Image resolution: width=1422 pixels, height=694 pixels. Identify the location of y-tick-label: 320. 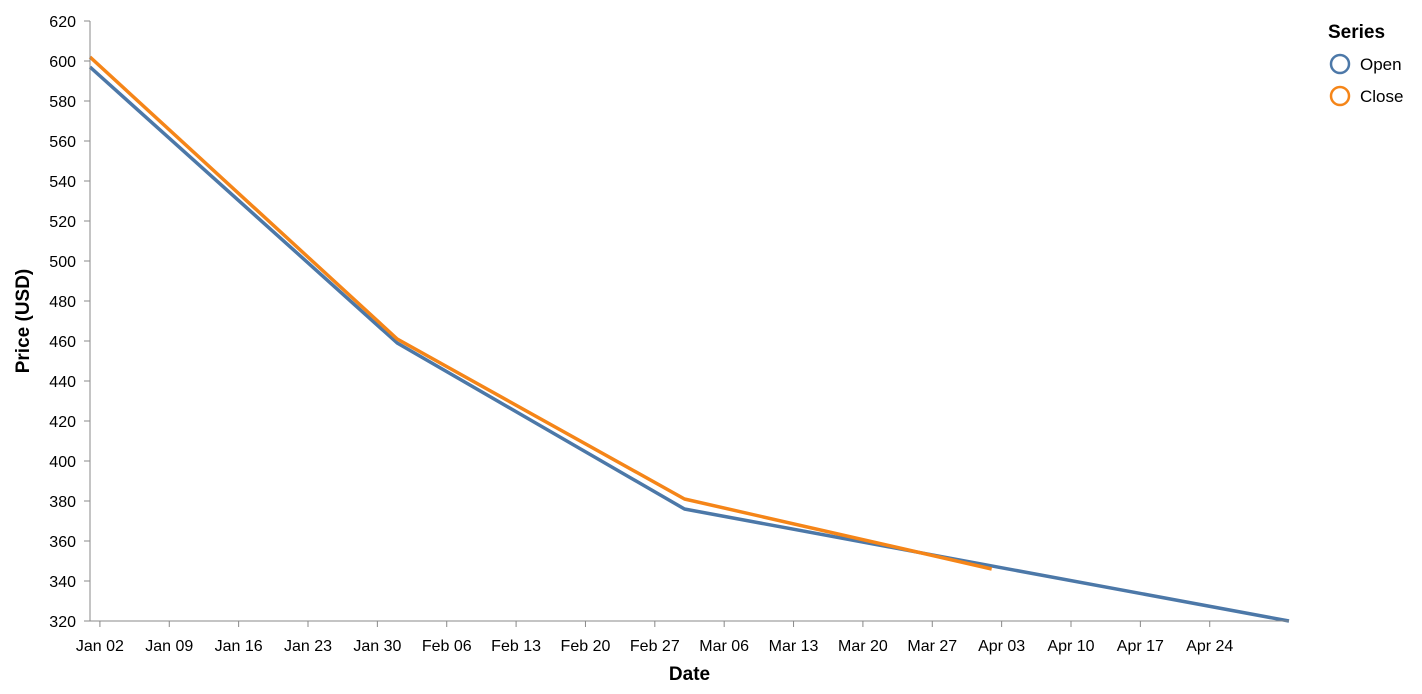
(62, 622).